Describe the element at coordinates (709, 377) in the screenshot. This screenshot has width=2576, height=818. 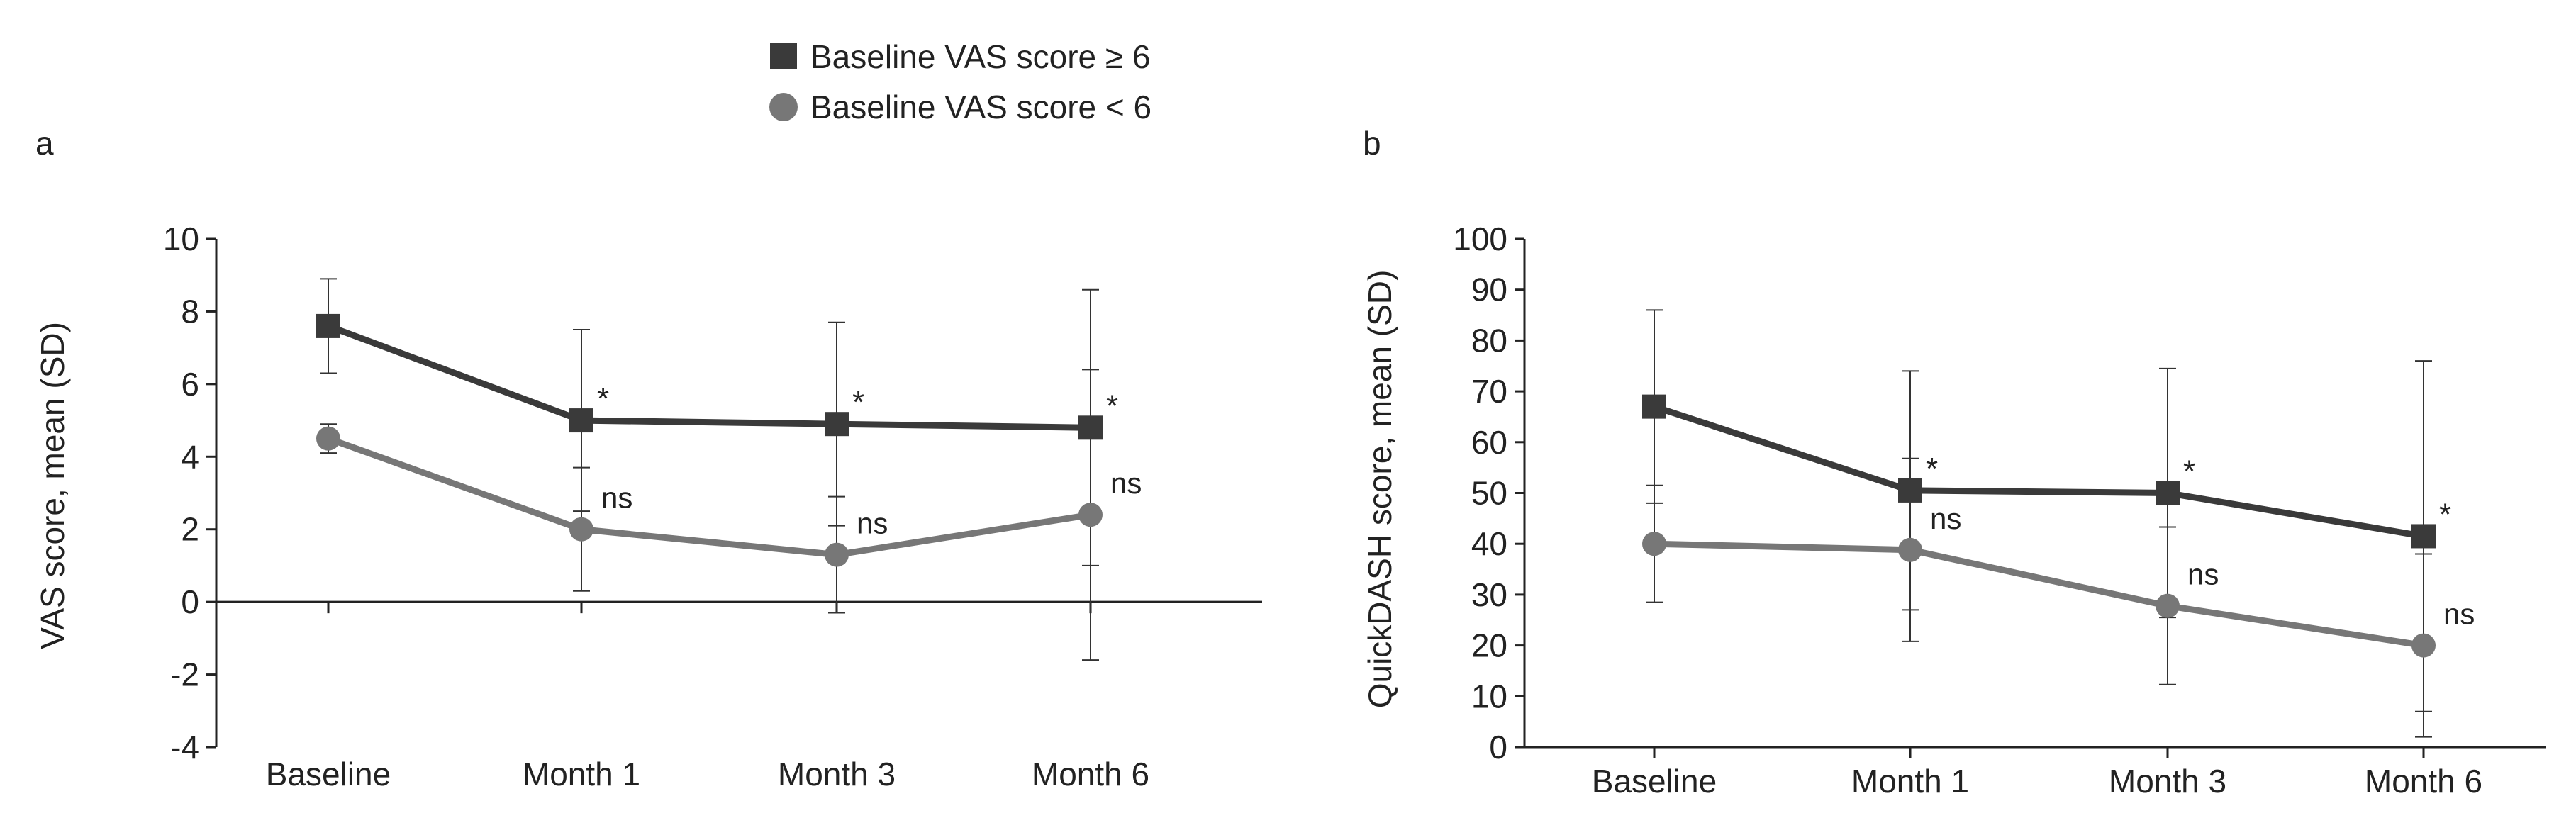
I see `panel-a-high-series-line` at that location.